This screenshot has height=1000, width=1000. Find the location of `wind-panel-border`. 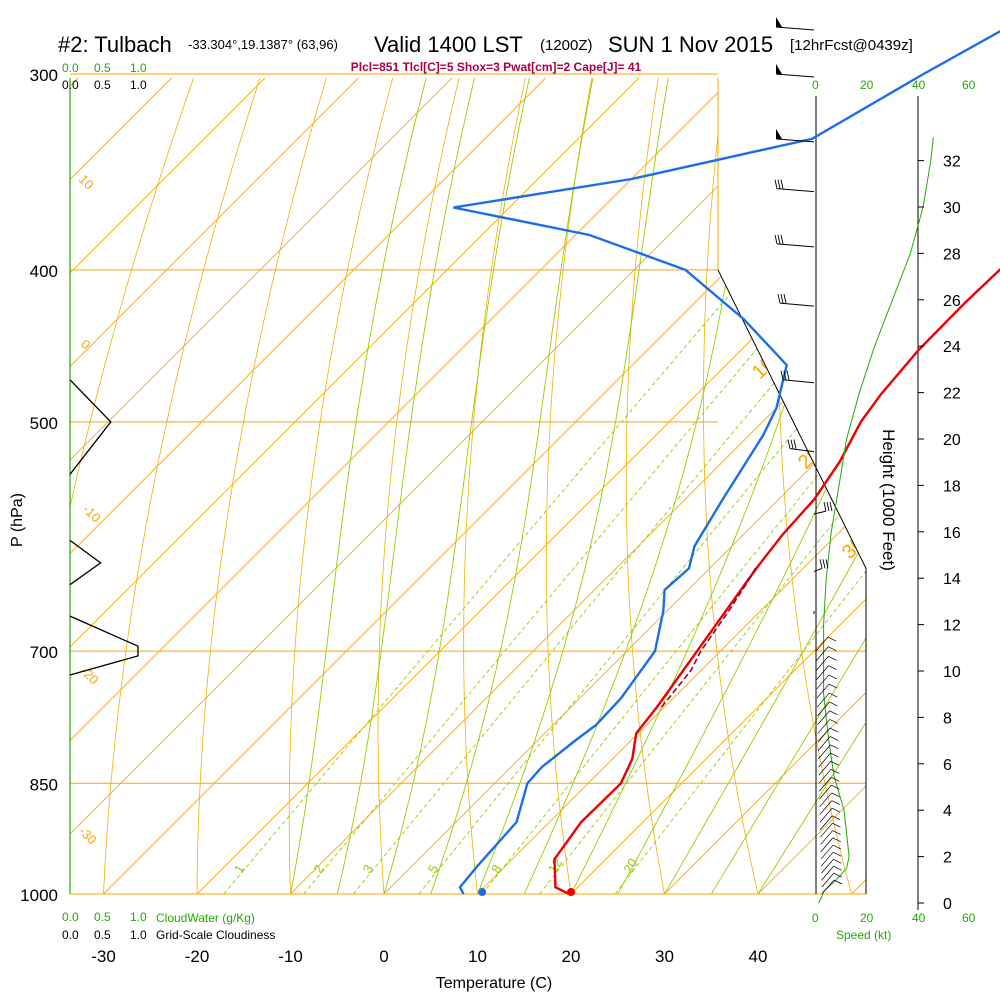

wind-panel-border is located at coordinates (792, 581).